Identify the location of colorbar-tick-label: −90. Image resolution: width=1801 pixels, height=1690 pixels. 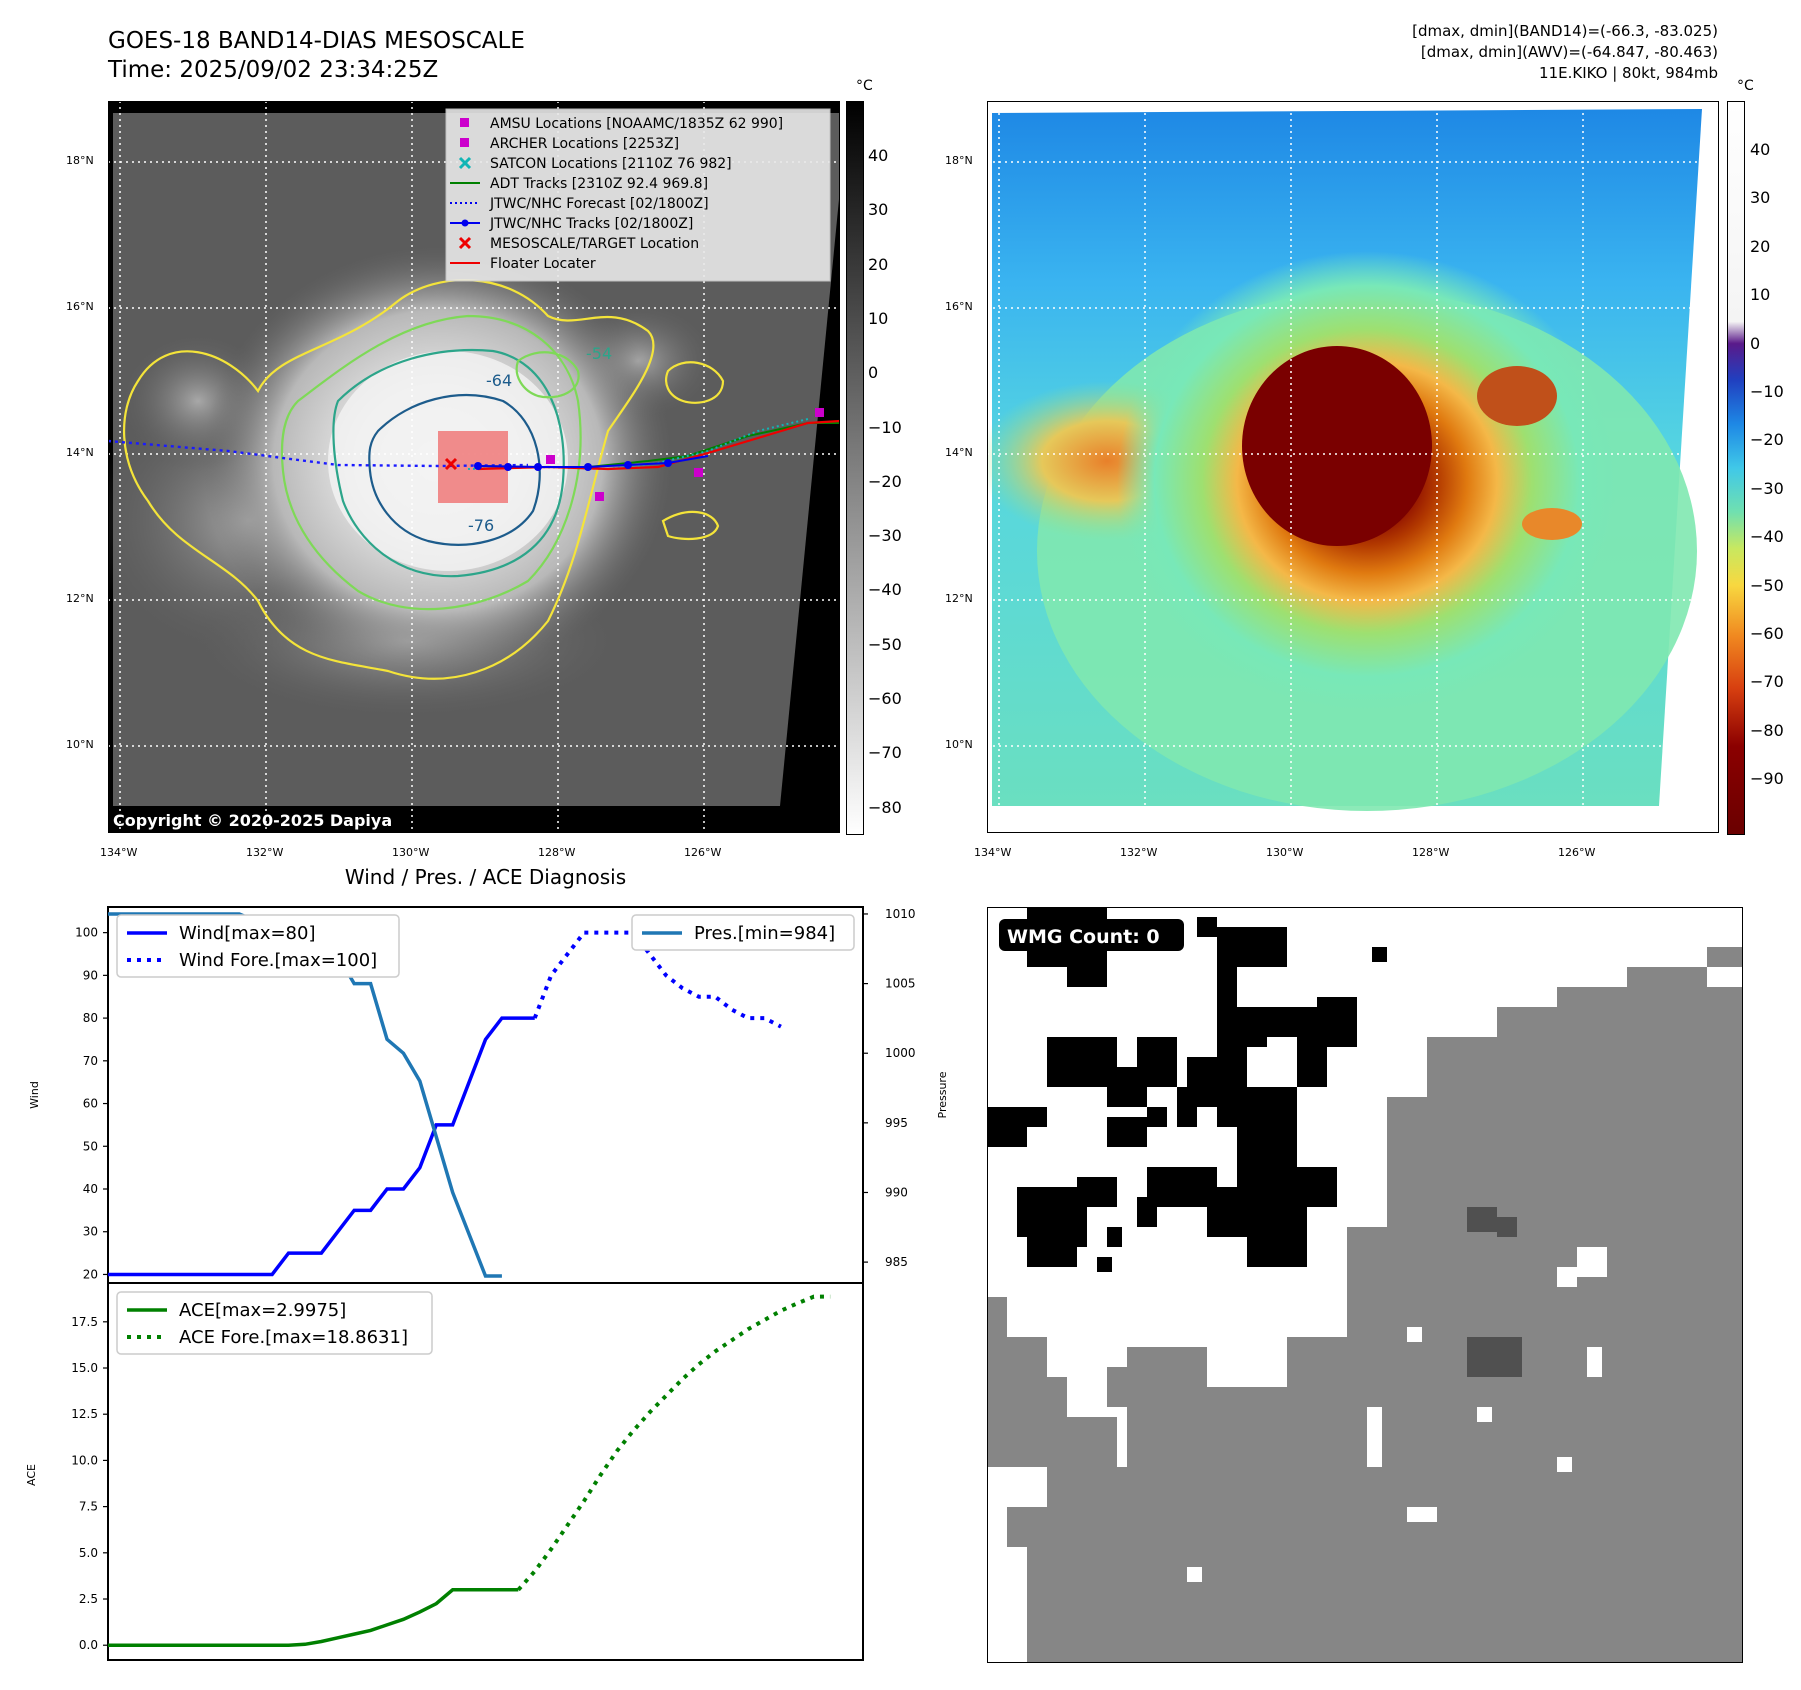
(1767, 779).